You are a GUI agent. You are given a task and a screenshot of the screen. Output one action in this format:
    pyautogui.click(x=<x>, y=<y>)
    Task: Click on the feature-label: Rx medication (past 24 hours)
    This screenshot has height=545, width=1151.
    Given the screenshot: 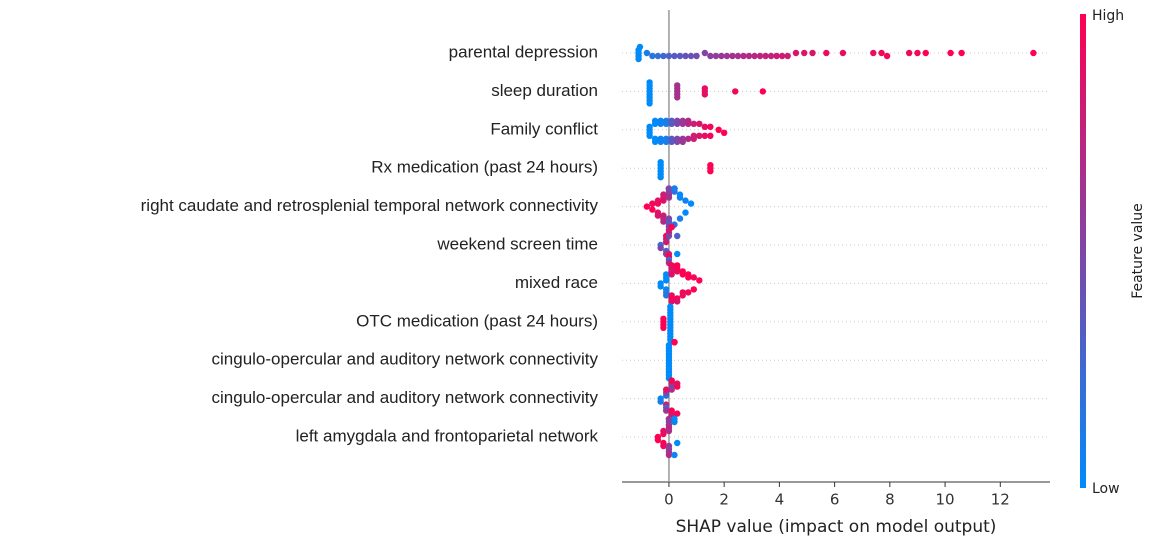 What is the action you would take?
    pyautogui.click(x=484, y=167)
    